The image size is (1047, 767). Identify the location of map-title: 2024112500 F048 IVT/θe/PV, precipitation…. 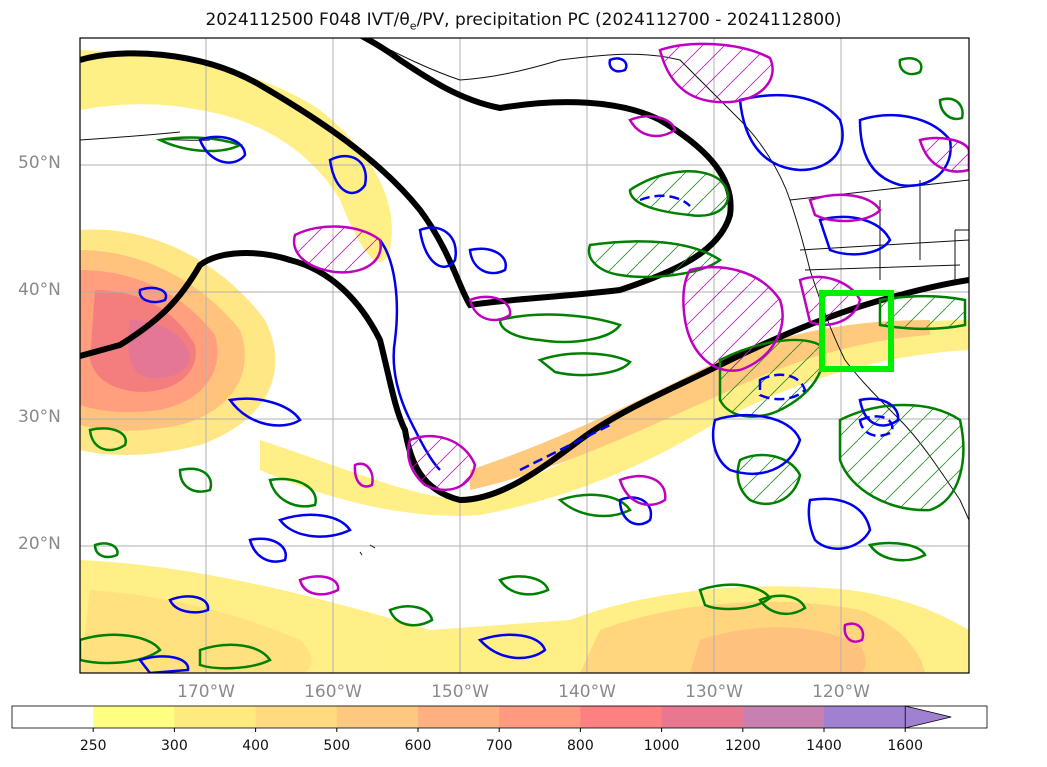
(523, 21).